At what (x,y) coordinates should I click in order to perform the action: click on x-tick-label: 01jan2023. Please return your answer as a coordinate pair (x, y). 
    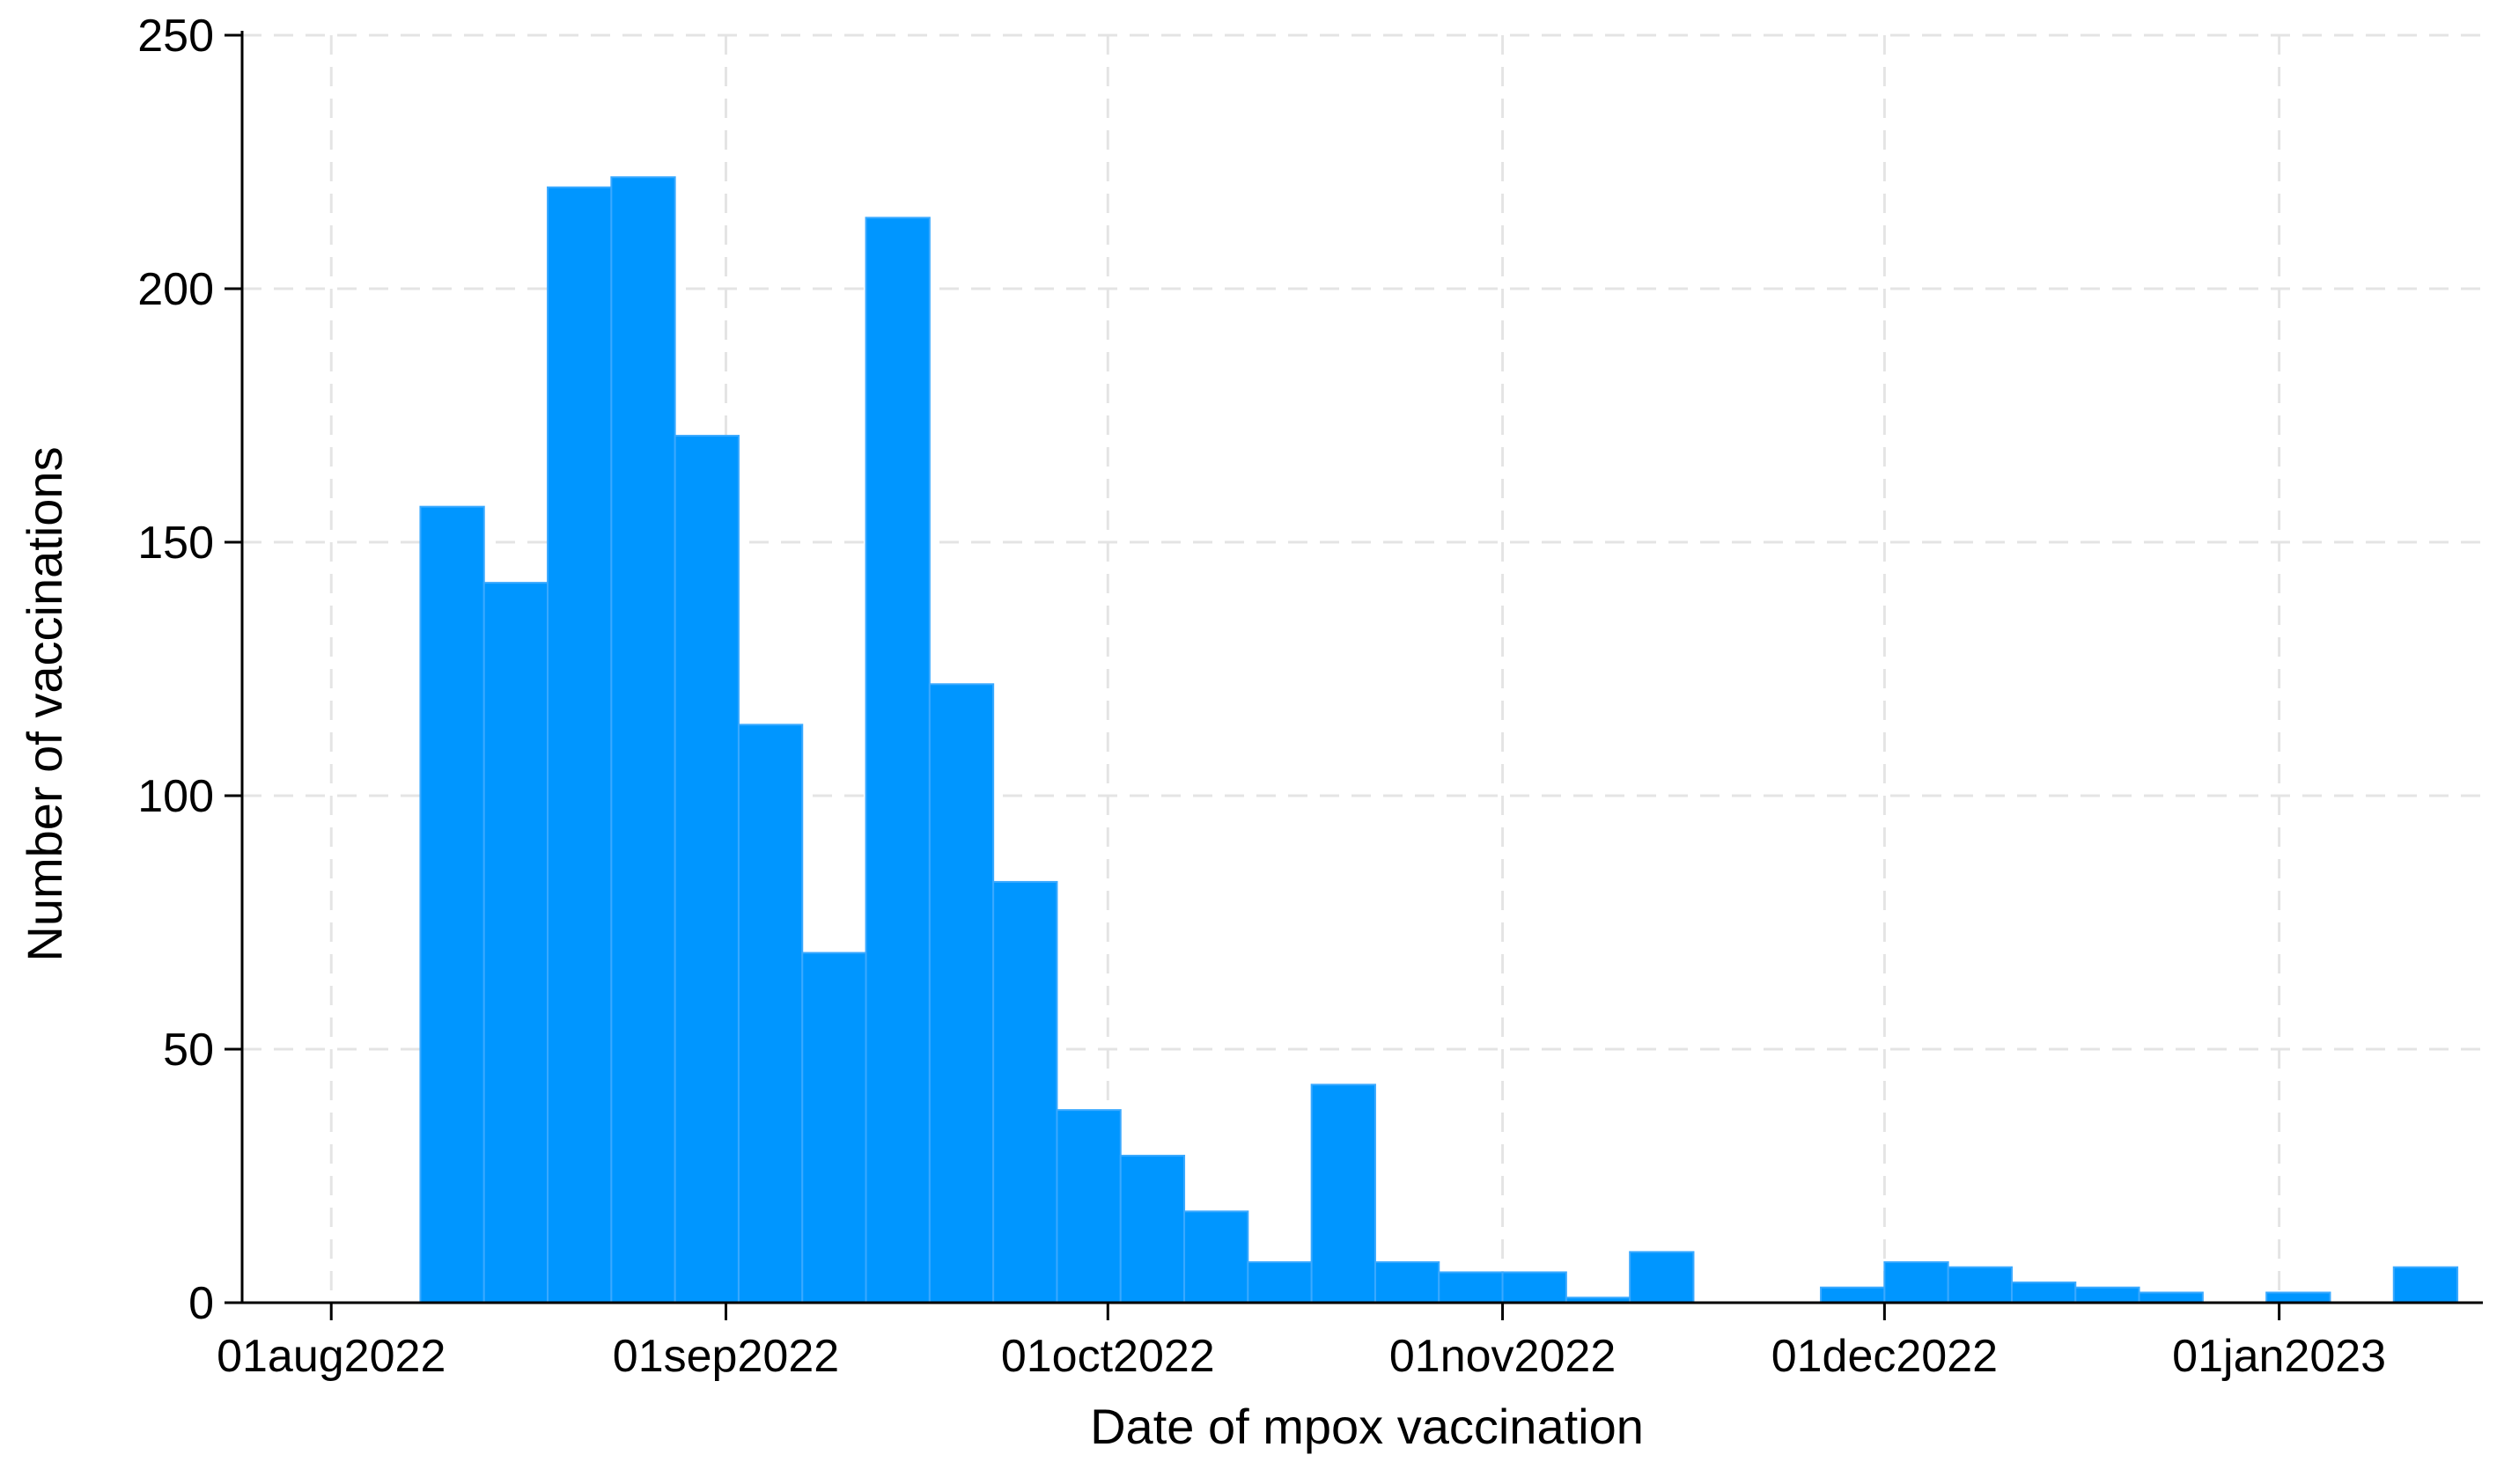
    Looking at the image, I should click on (2279, 1357).